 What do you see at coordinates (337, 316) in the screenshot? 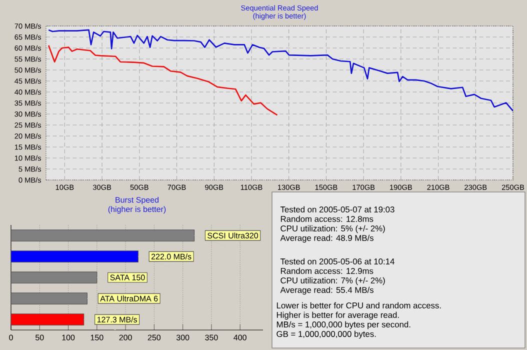
I see `text: Higher is better for average read.` at bounding box center [337, 316].